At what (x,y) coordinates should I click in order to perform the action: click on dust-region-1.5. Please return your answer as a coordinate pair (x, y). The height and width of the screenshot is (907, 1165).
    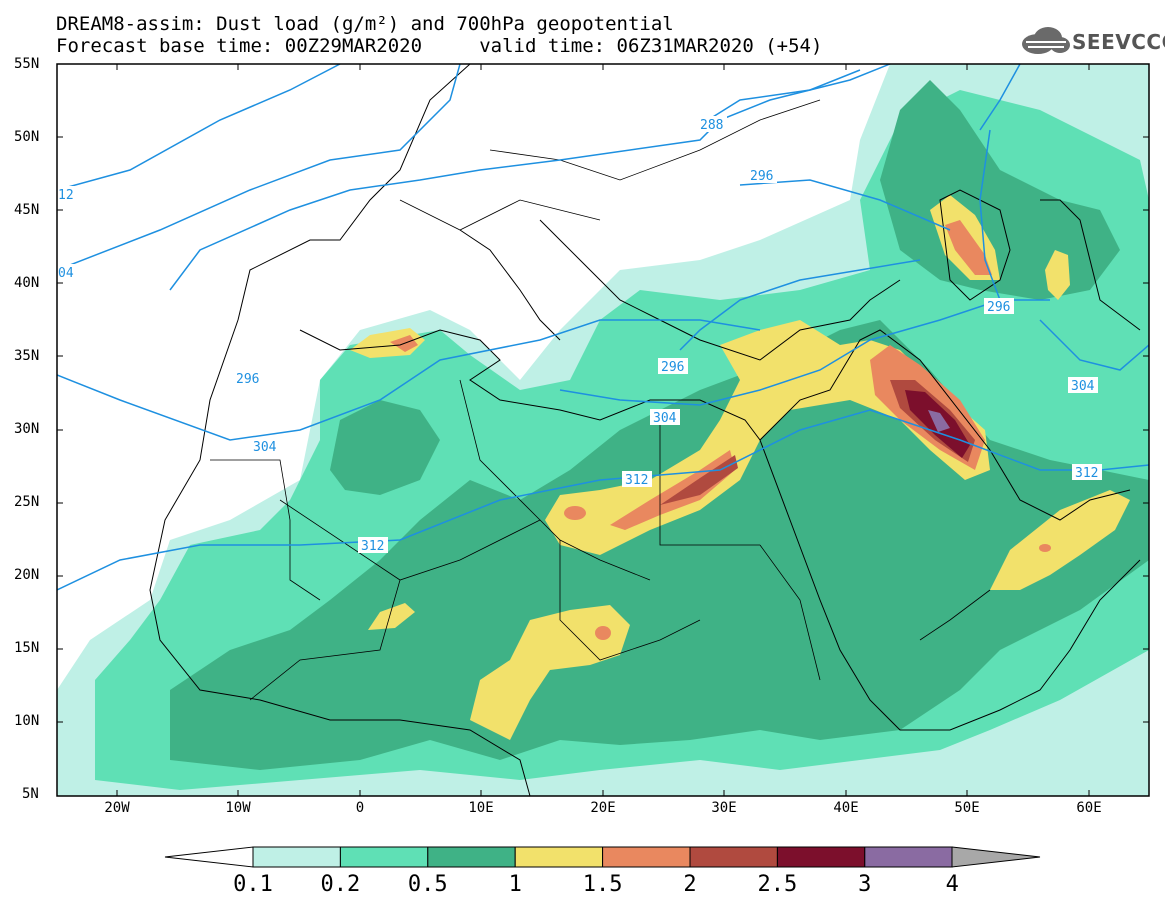
    Looking at the image, I should click on (672, 490).